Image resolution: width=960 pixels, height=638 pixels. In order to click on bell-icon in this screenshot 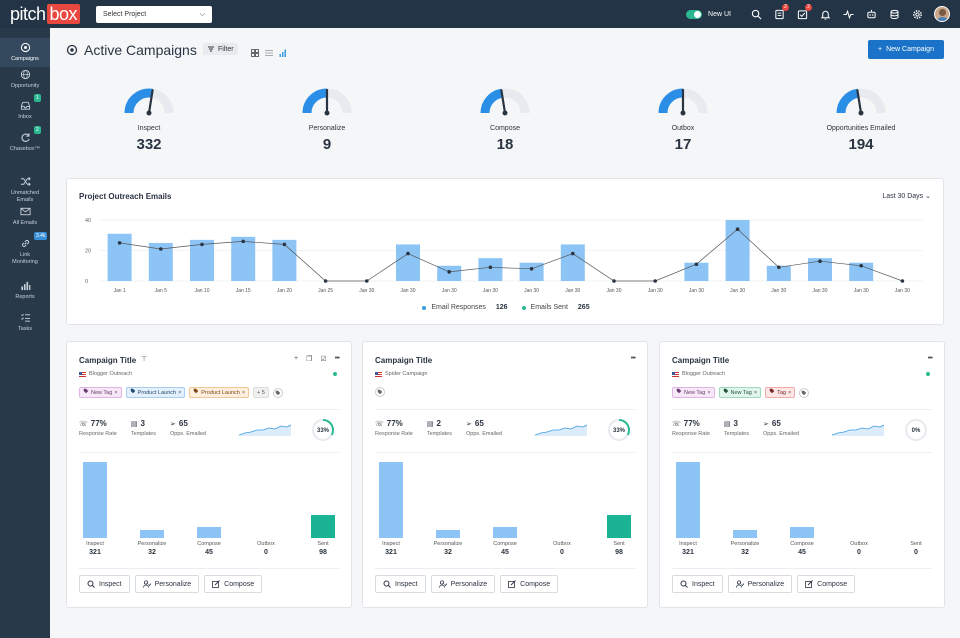, I will do `click(825, 14)`.